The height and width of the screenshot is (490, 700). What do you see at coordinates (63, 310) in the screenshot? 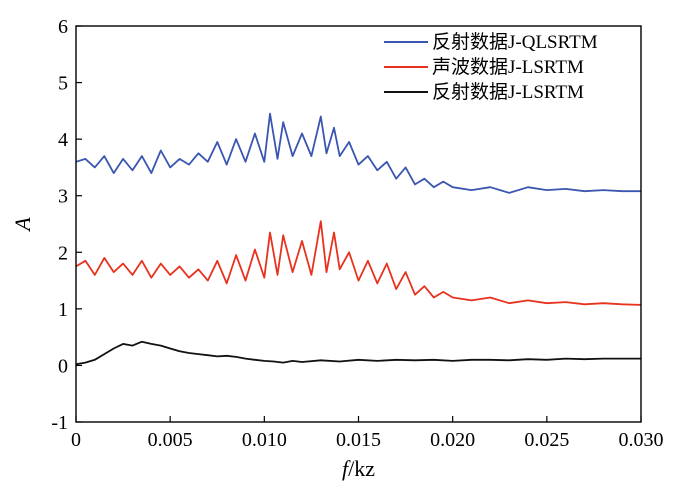
I see `y-tick-label: 1` at bounding box center [63, 310].